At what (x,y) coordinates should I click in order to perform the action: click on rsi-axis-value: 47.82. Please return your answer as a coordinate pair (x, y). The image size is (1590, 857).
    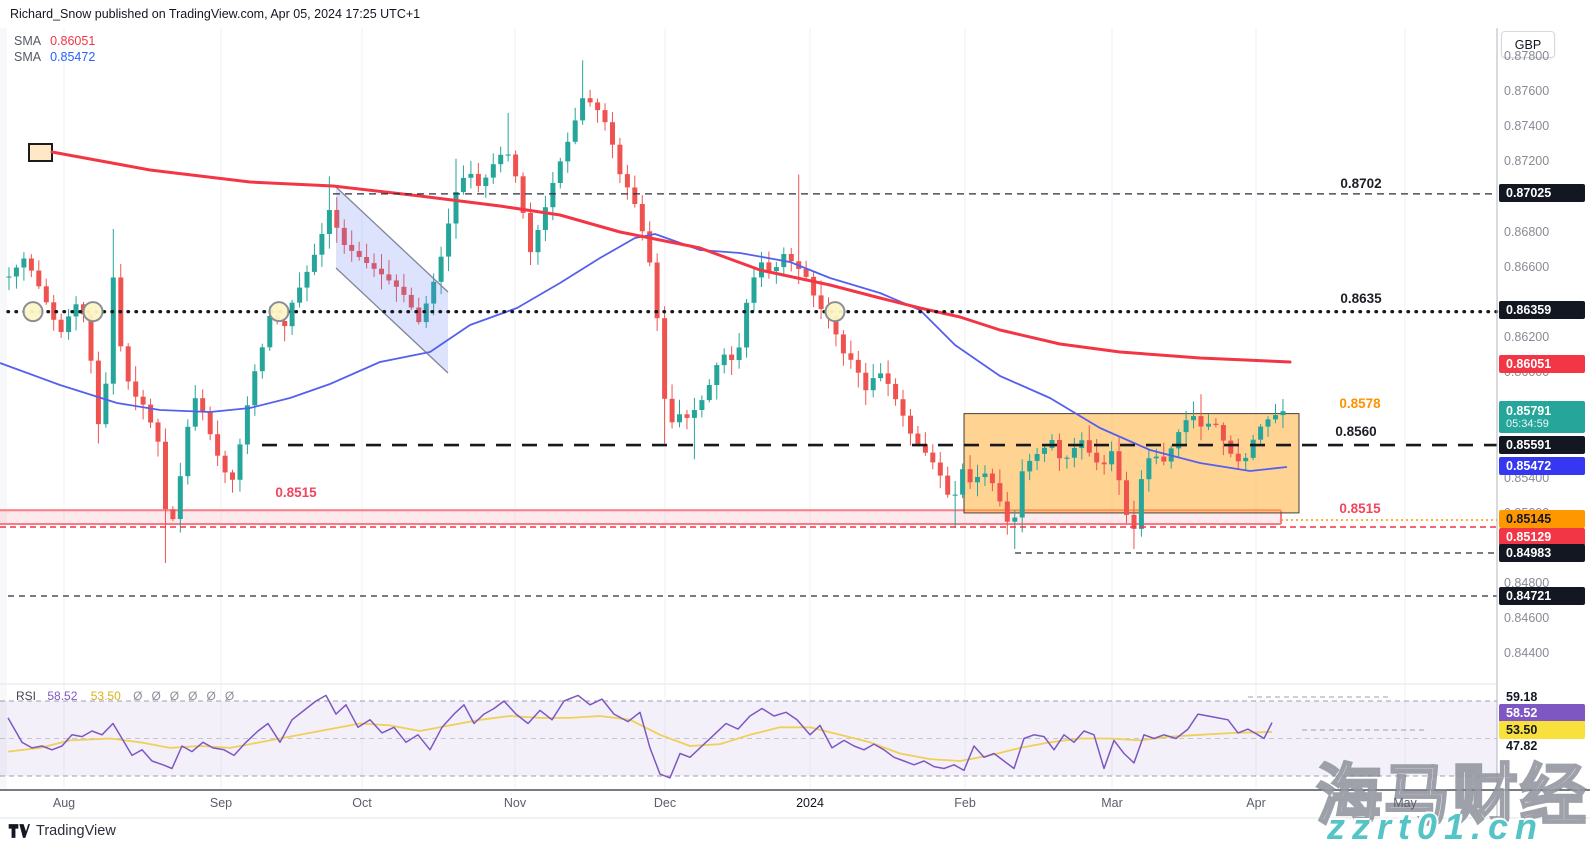
    Looking at the image, I should click on (1522, 746).